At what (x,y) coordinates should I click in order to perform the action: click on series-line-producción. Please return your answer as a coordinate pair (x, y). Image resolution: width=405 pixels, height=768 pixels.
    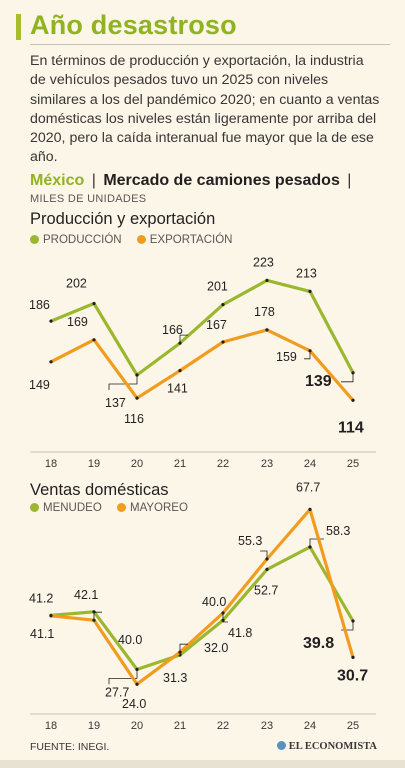
    Looking at the image, I should click on (202, 327).